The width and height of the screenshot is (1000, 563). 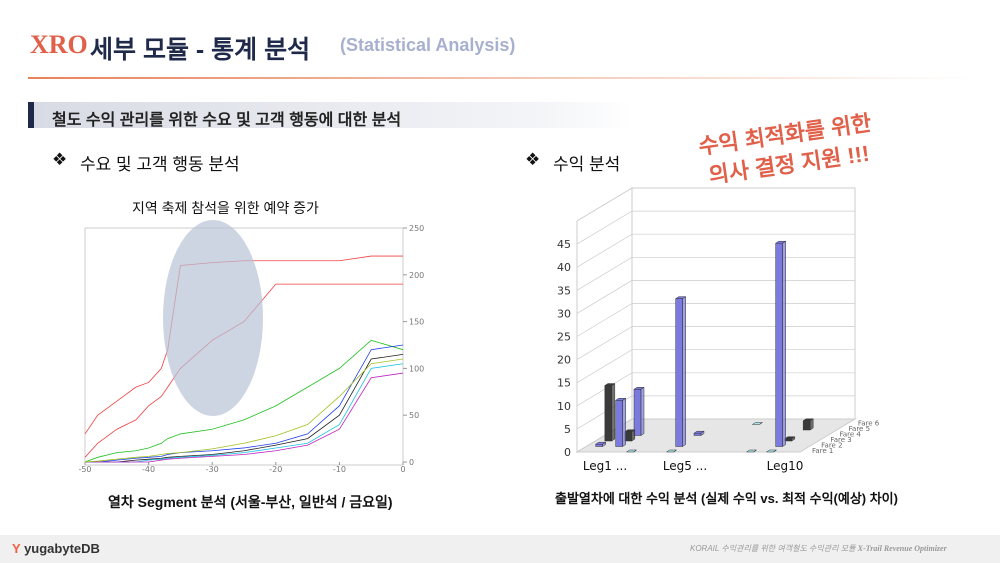 I want to click on x-tick-label: -10, so click(x=339, y=469).